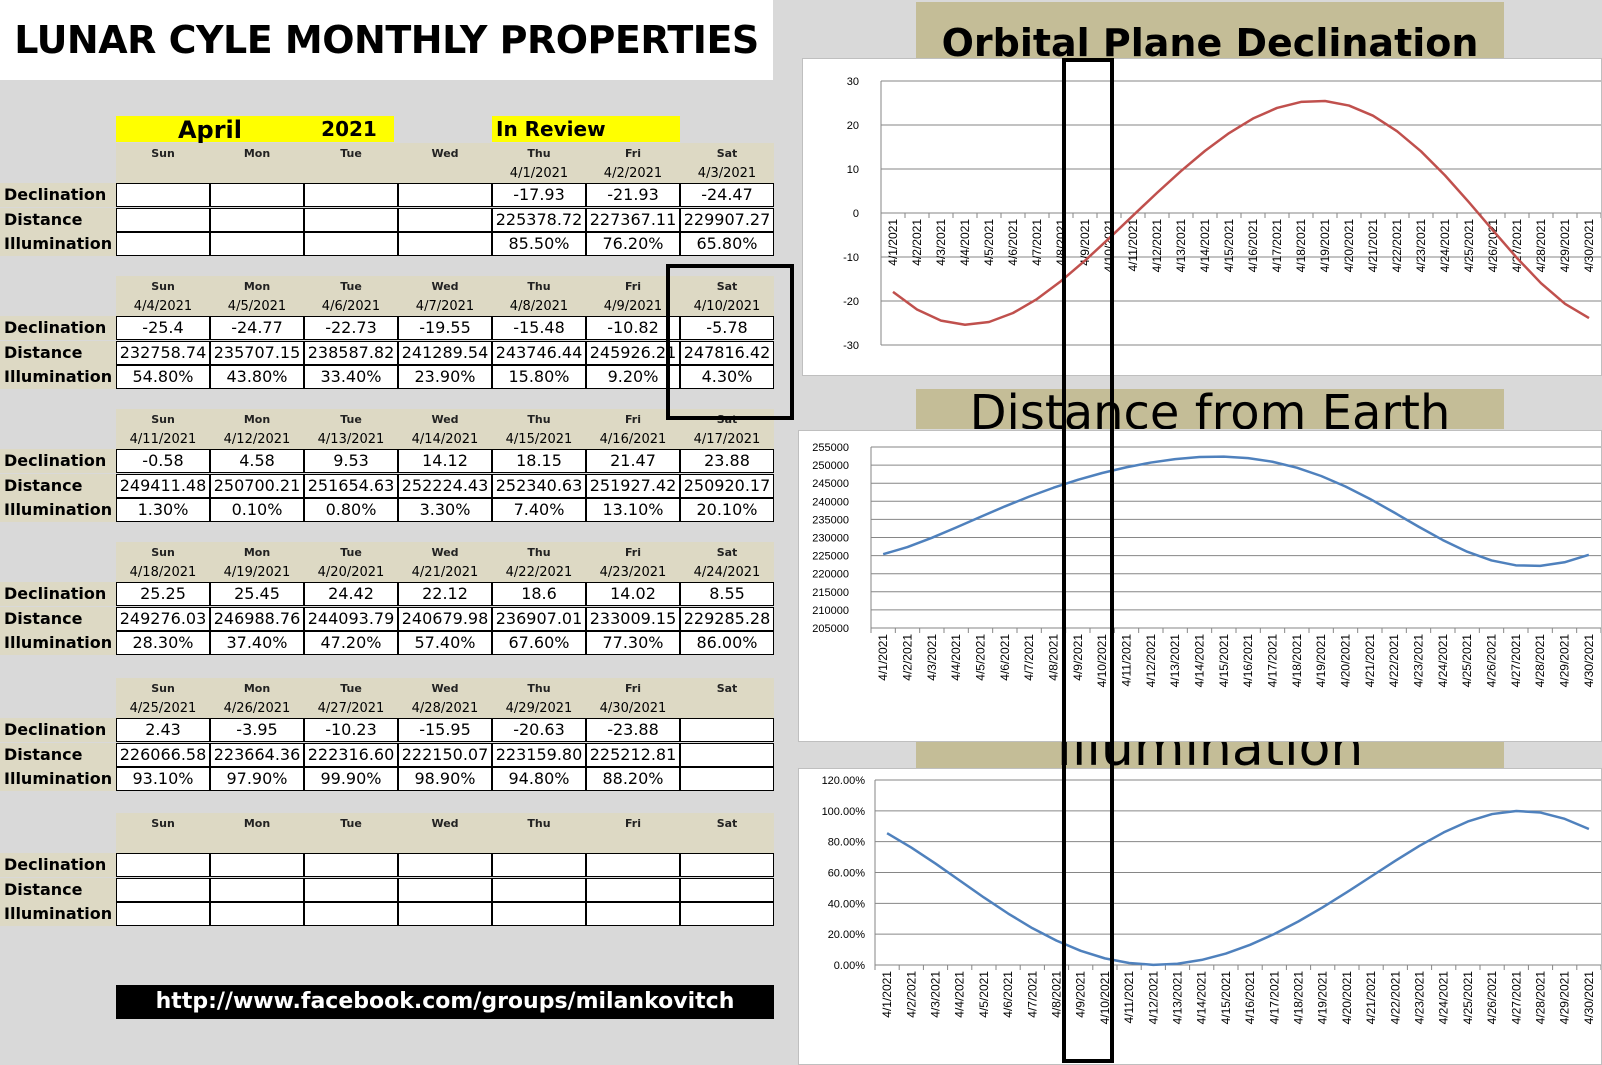 This screenshot has height=1065, width=1602. I want to click on declination-cell: 24.42, so click(351, 594).